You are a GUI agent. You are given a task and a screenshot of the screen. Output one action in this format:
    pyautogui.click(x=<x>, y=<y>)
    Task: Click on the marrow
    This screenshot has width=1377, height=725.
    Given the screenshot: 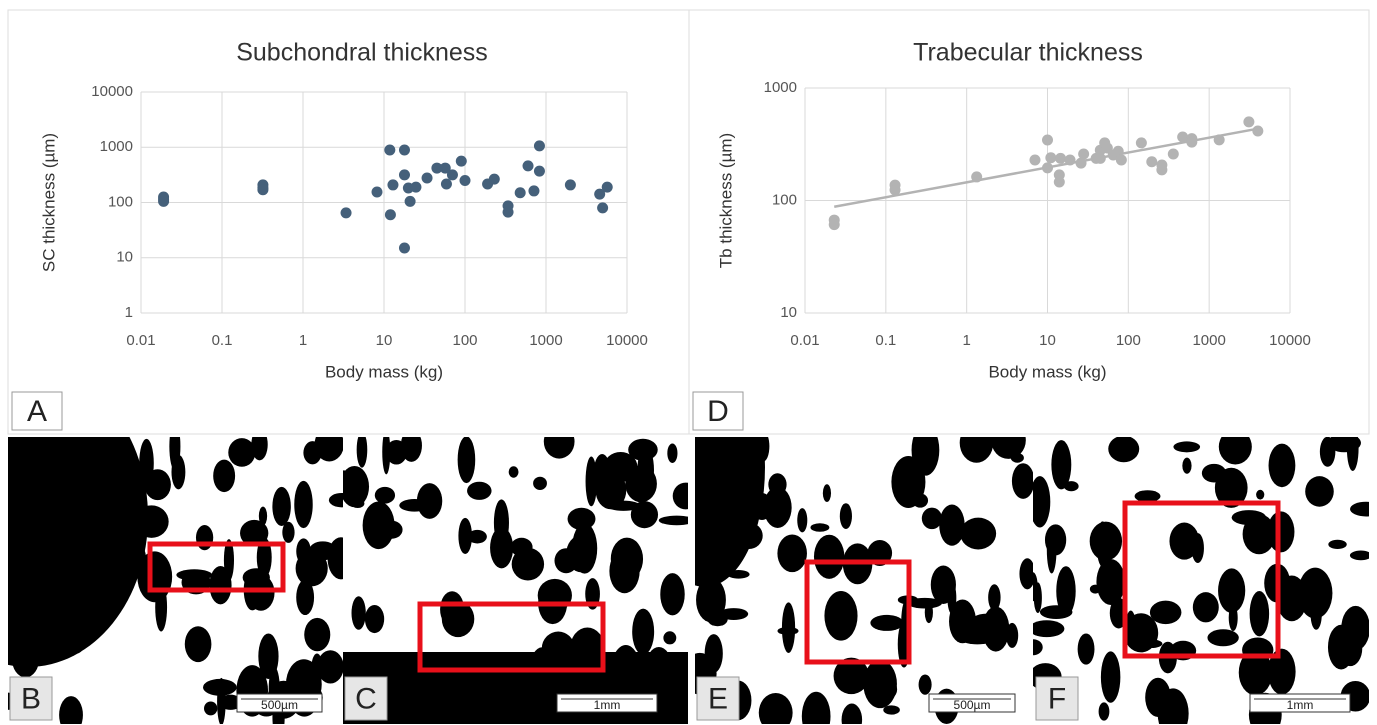 What is the action you would take?
    pyautogui.click(x=78, y=552)
    